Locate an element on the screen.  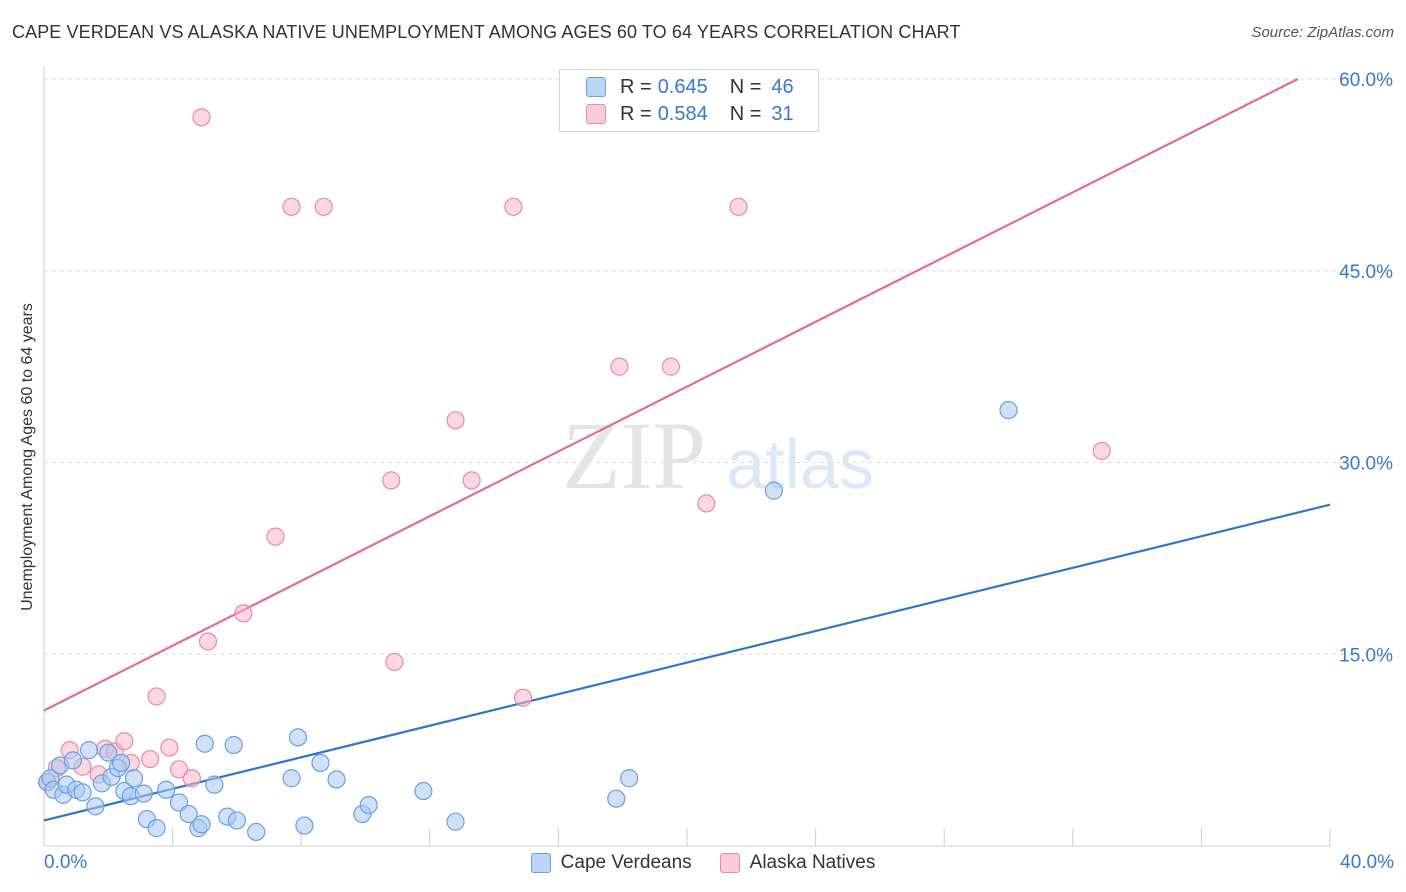
legend-row-alaska-natives: R = 0.584 N = 31 is located at coordinates (690, 114).